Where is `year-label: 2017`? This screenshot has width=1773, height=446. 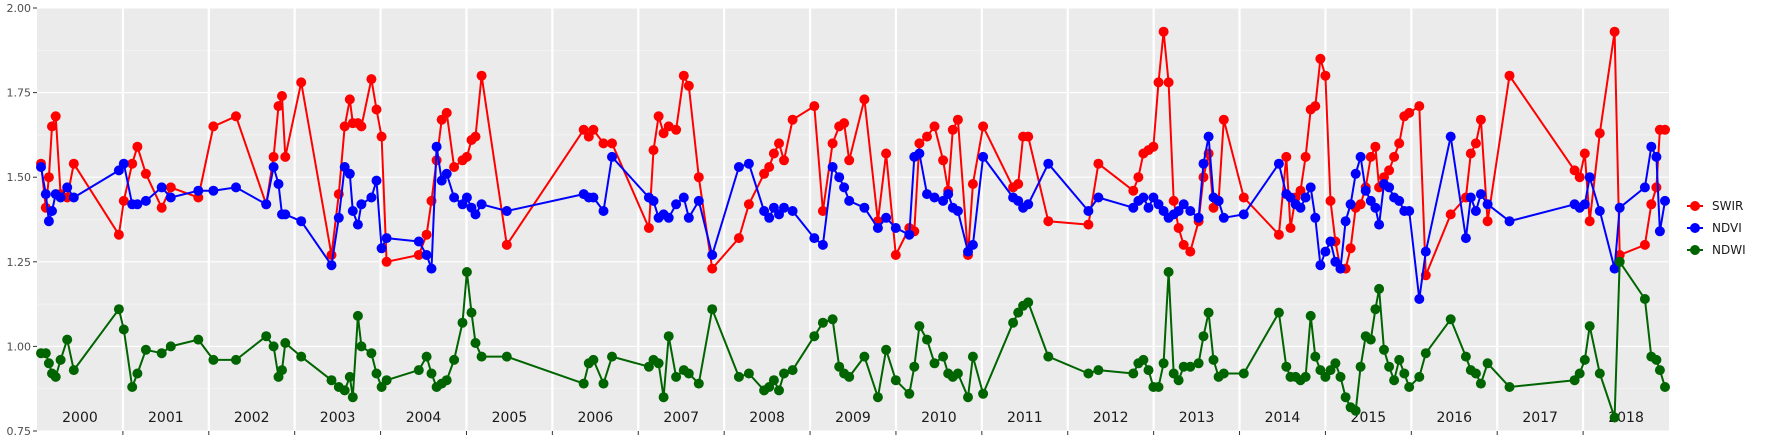 year-label: 2017 is located at coordinates (1540, 418).